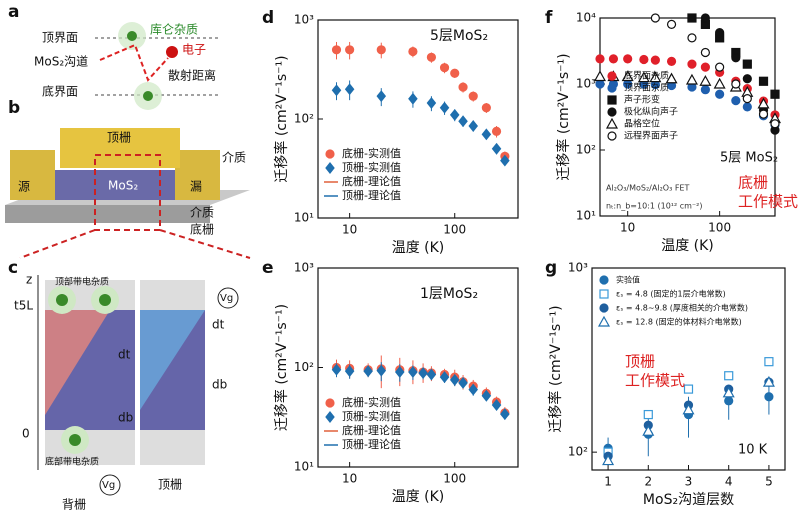  What do you see at coordinates (749, 158) in the screenshot?
I see `annotation: 5层 MoS₂` at bounding box center [749, 158].